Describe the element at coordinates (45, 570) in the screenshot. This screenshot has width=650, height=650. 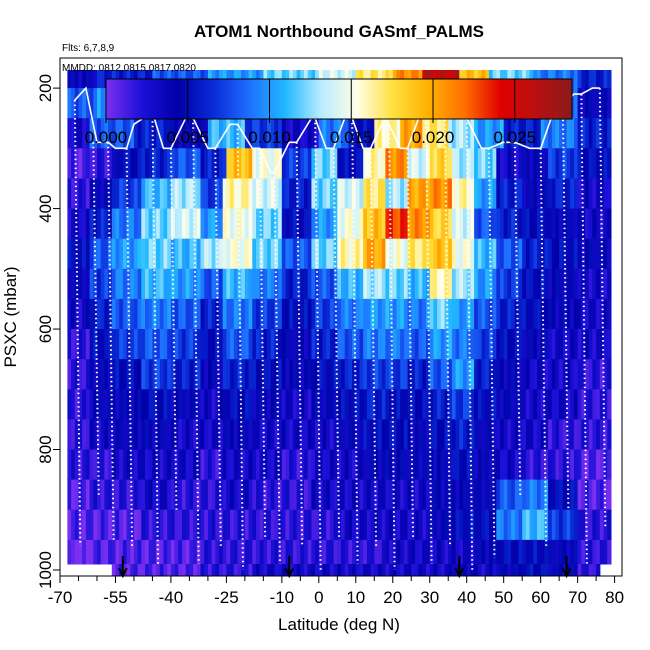
I see `y-tick-label: 1000` at that location.